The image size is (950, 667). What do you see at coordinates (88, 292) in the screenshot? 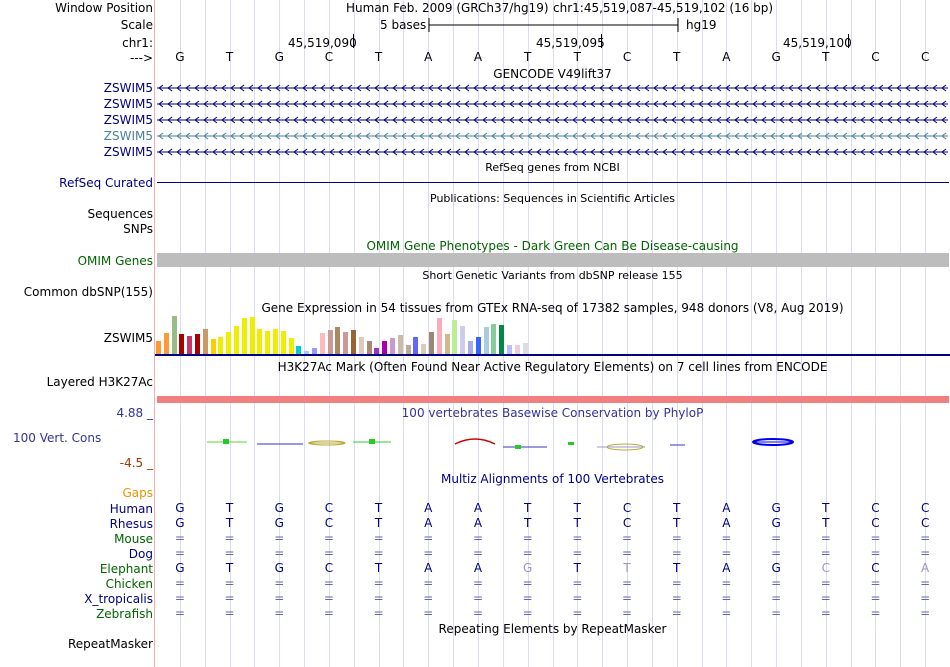
I see `dbsnp-label: Common dbSNP(155)` at bounding box center [88, 292].